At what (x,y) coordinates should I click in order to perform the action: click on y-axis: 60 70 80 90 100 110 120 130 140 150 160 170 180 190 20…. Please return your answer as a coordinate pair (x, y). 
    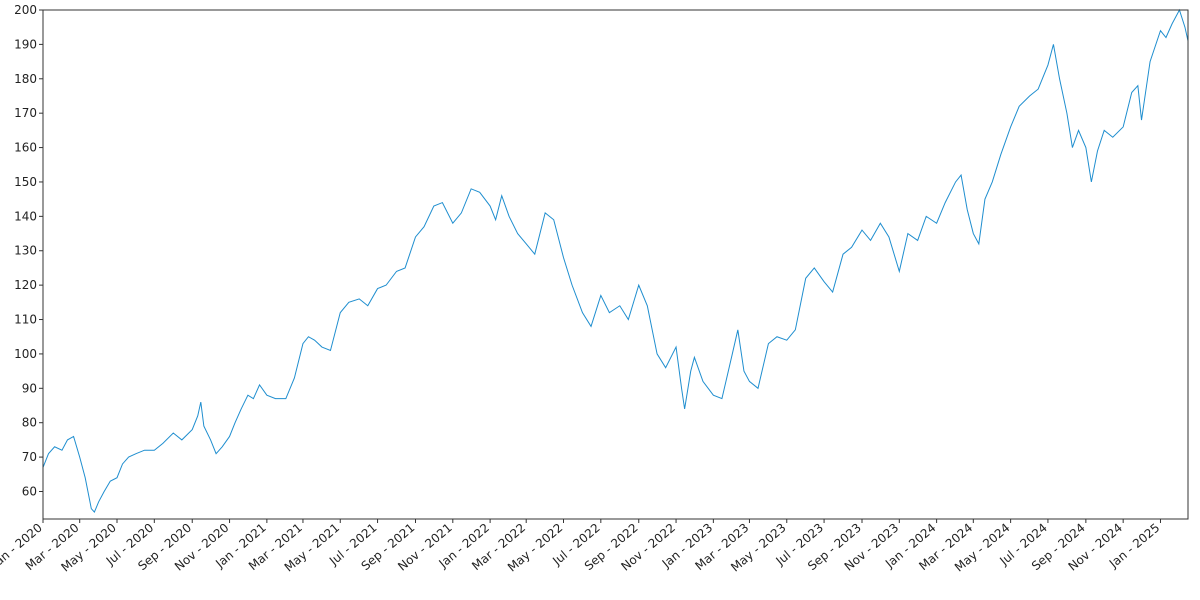
    Looking at the image, I should click on (28, 250).